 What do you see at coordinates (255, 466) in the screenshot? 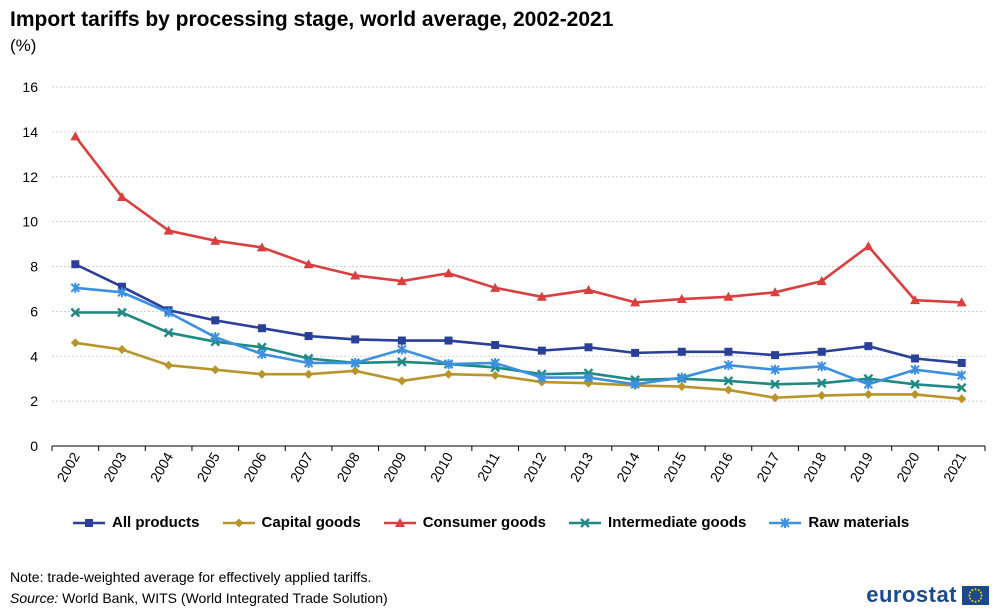
I see `x-tick-label: 2006` at bounding box center [255, 466].